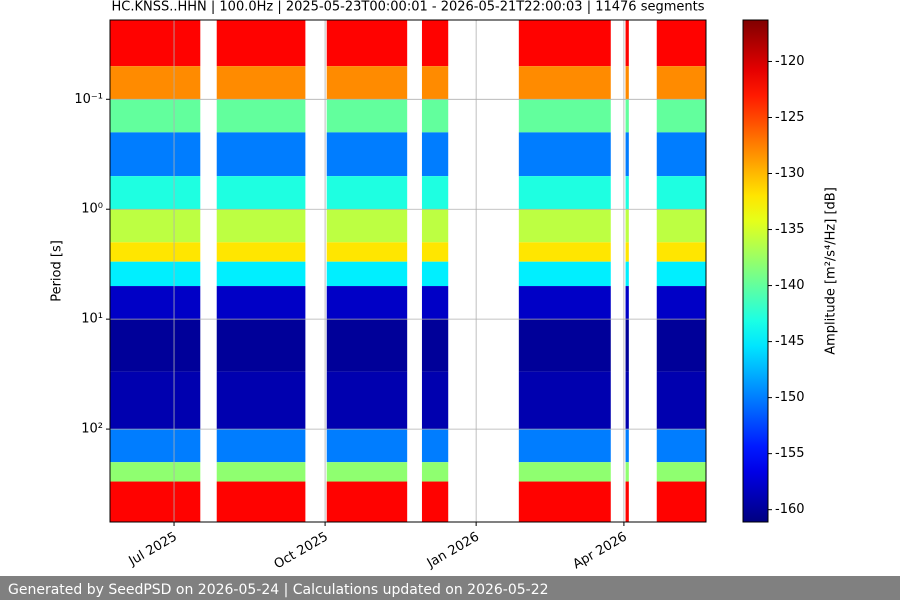 The width and height of the screenshot is (900, 604). Describe the element at coordinates (790, 117) in the screenshot. I see `colorbar-tick-label: -125` at that location.